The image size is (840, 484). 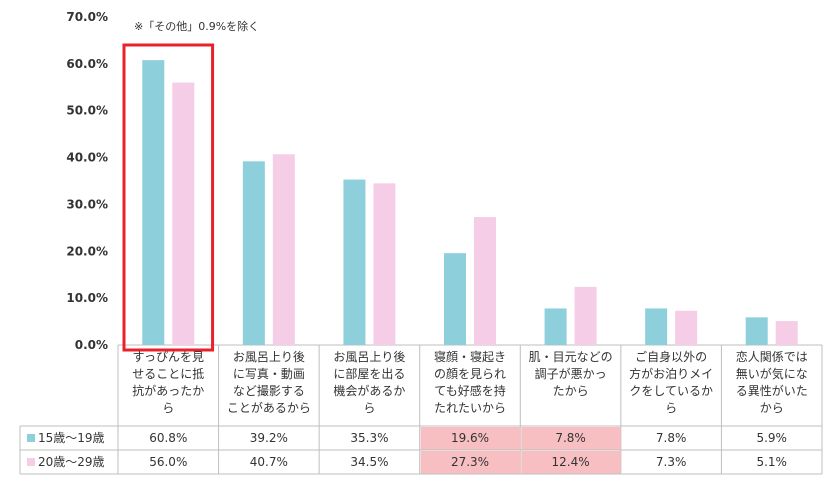 What do you see at coordinates (87, 251) in the screenshot?
I see `y-tick-label: 20.0%` at bounding box center [87, 251].